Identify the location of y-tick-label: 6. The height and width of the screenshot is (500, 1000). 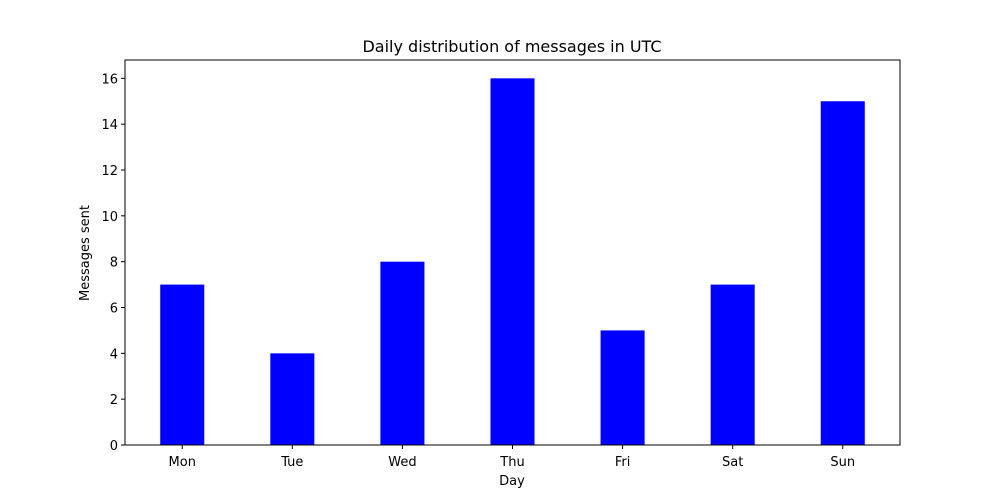
(114, 309).